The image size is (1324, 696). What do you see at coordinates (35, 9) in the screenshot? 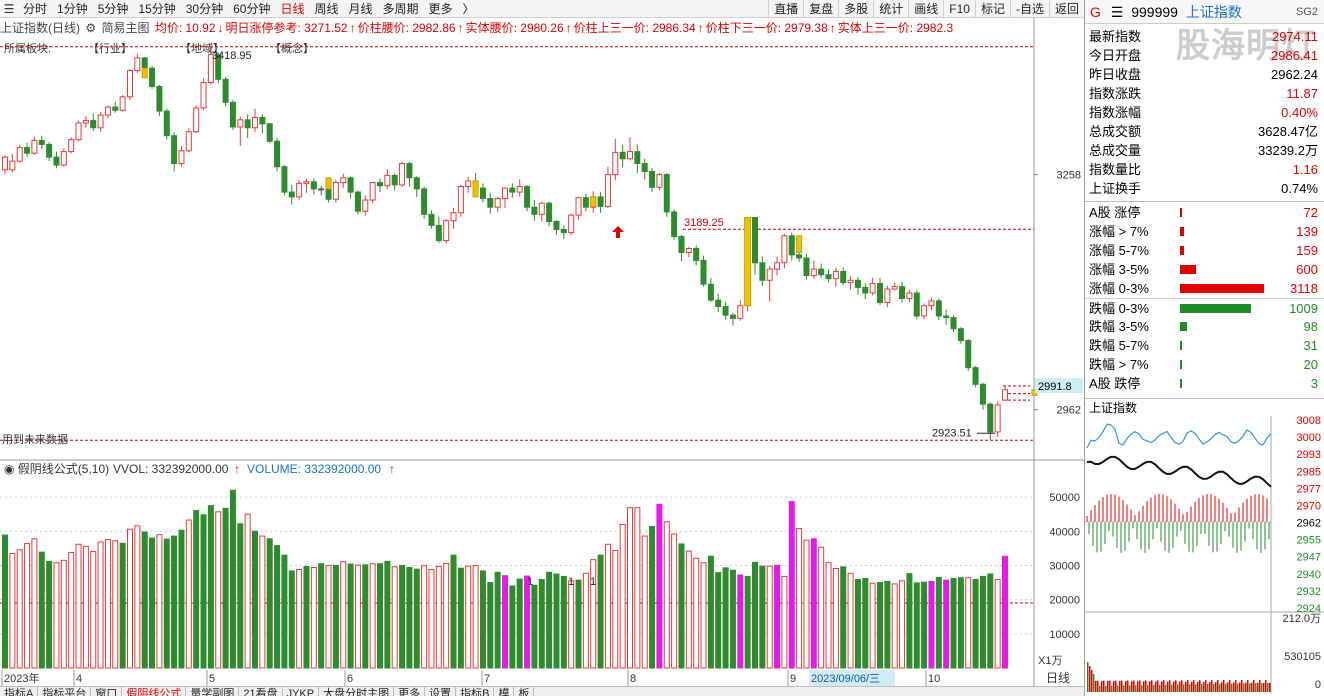
I see `period-tab-0: 分时` at bounding box center [35, 9].